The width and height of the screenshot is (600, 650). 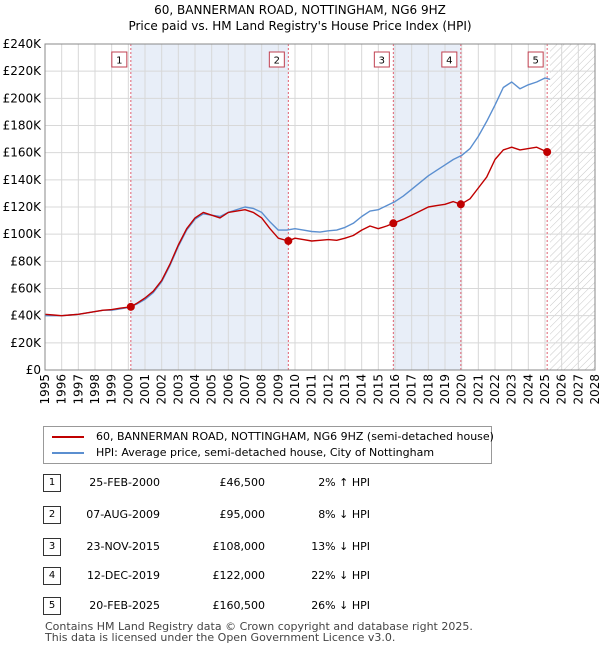 What do you see at coordinates (68, 437) in the screenshot?
I see `legend-swatch-property` at bounding box center [68, 437].